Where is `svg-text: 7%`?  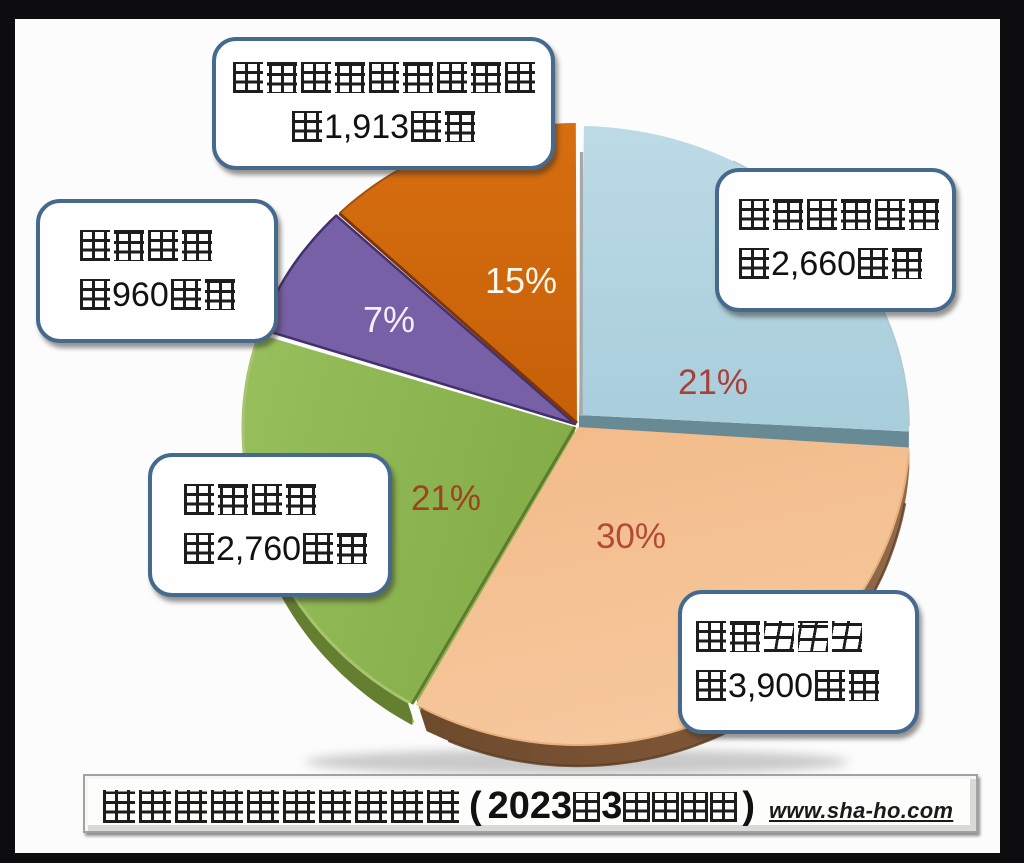
svg-text: 7% is located at coordinates (389, 319).